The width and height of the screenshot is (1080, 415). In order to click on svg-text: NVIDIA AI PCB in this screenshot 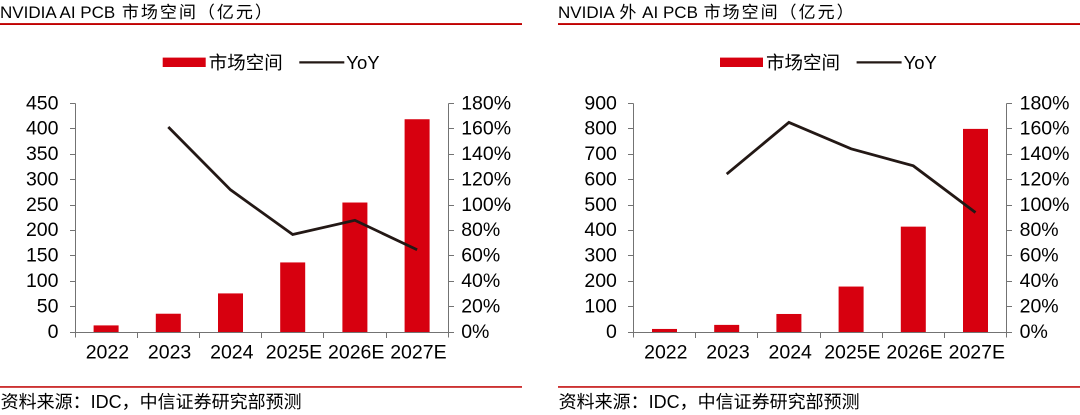, I will do `click(60, 12)`.